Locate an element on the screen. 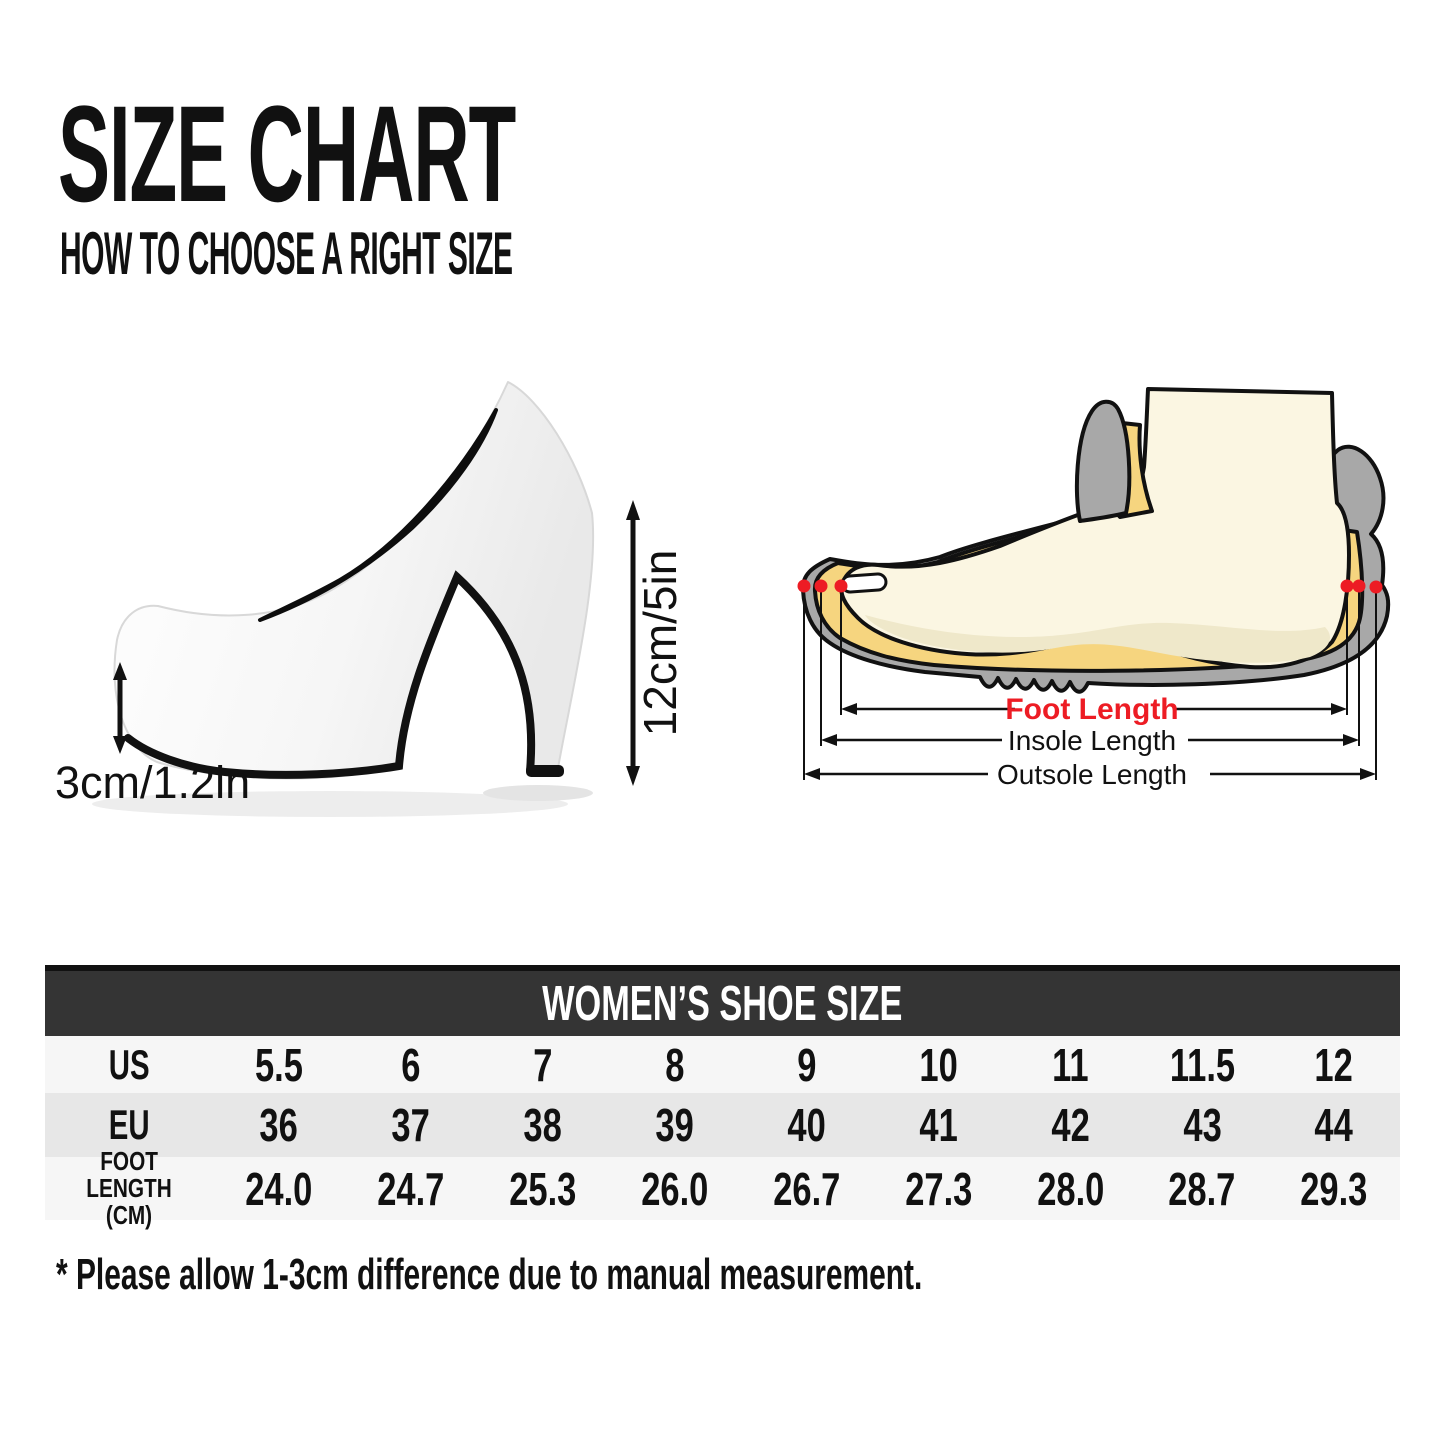 The image size is (1445, 1445). foot-length-label: Foot Length is located at coordinates (1091, 709).